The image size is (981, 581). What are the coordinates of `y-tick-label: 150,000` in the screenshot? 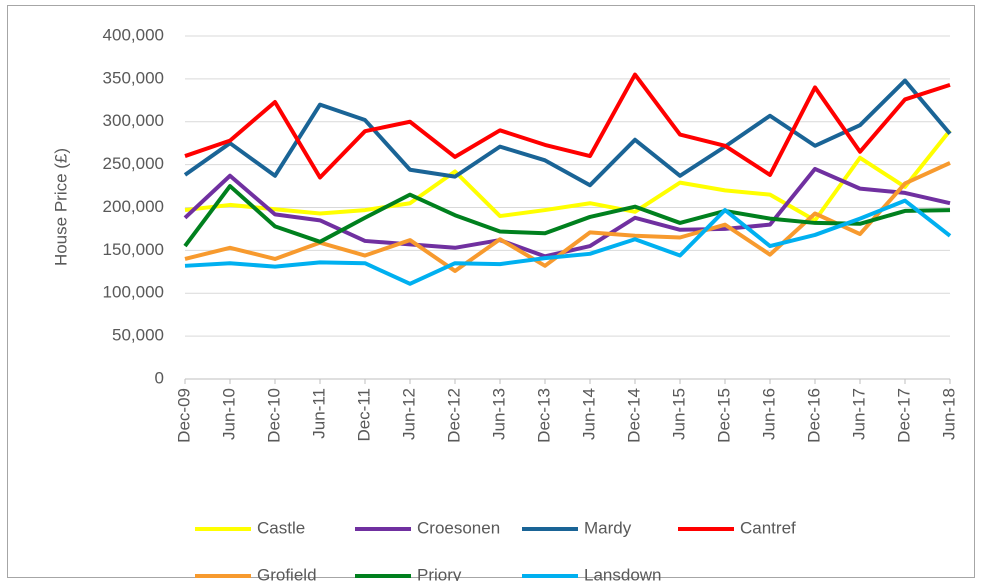 It's located at (133, 249).